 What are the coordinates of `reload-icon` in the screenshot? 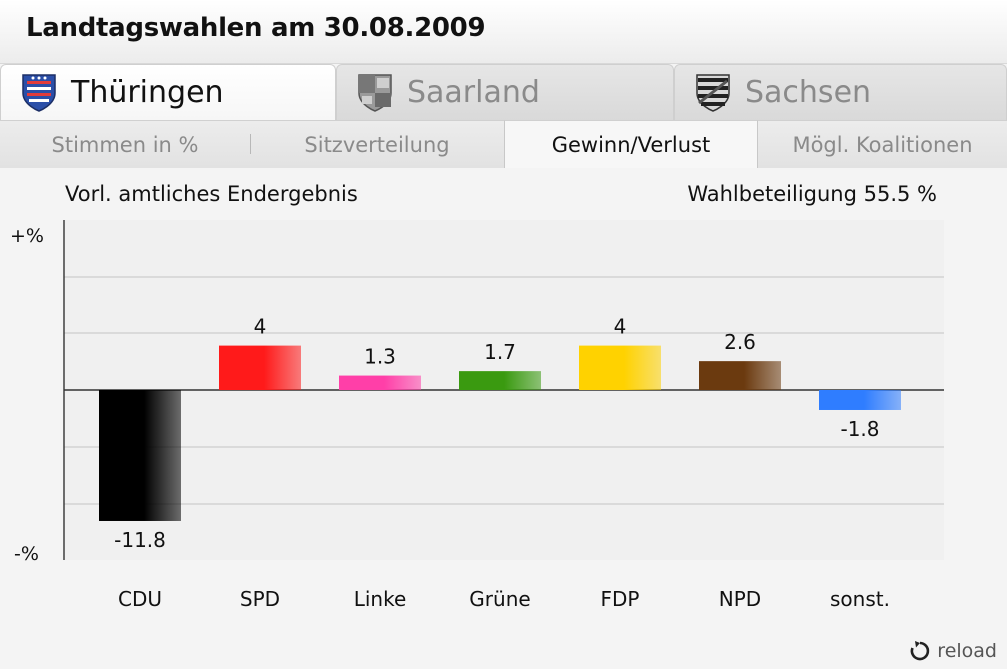 It's located at (920, 651).